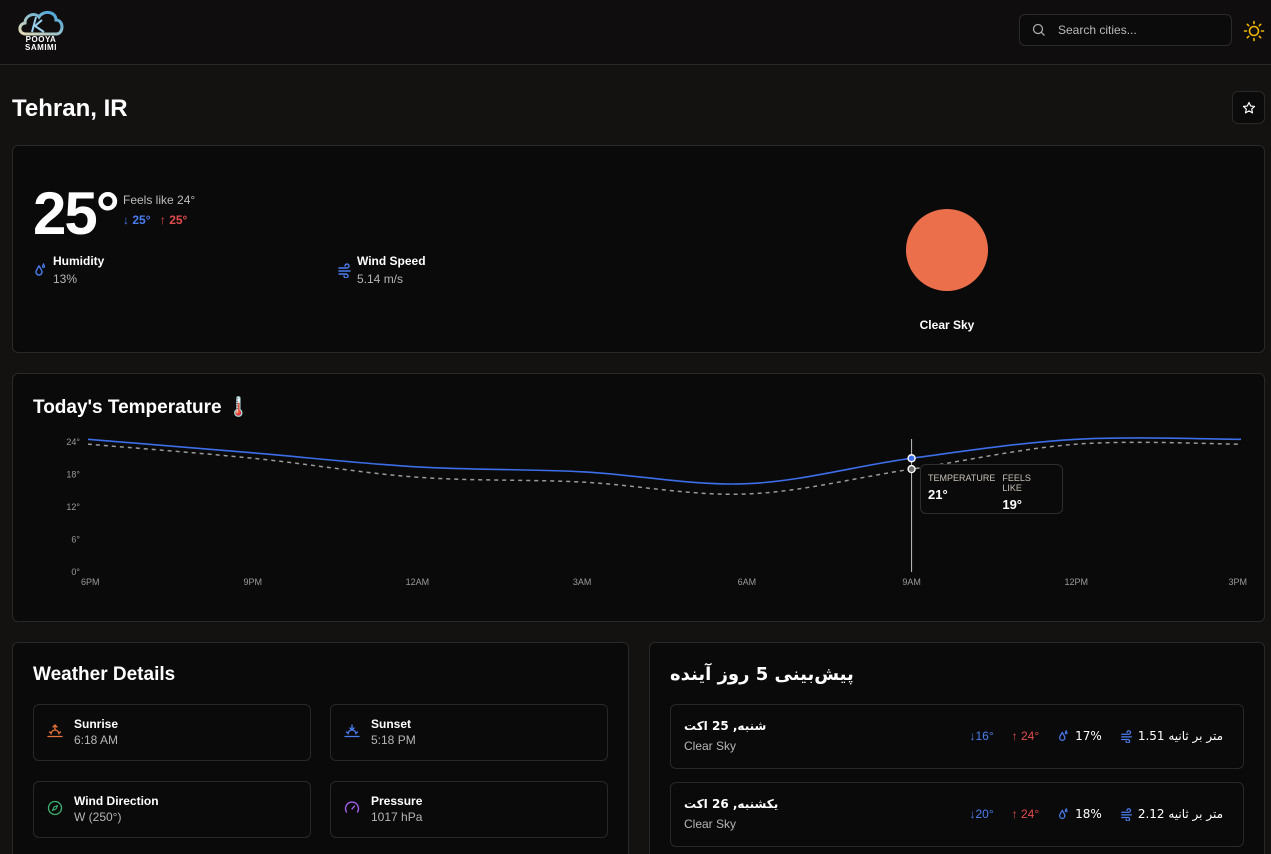 The width and height of the screenshot is (1271, 854). Describe the element at coordinates (155, 220) in the screenshot. I see `min-max-temperature: ↓ 25° ↑ 25°` at that location.